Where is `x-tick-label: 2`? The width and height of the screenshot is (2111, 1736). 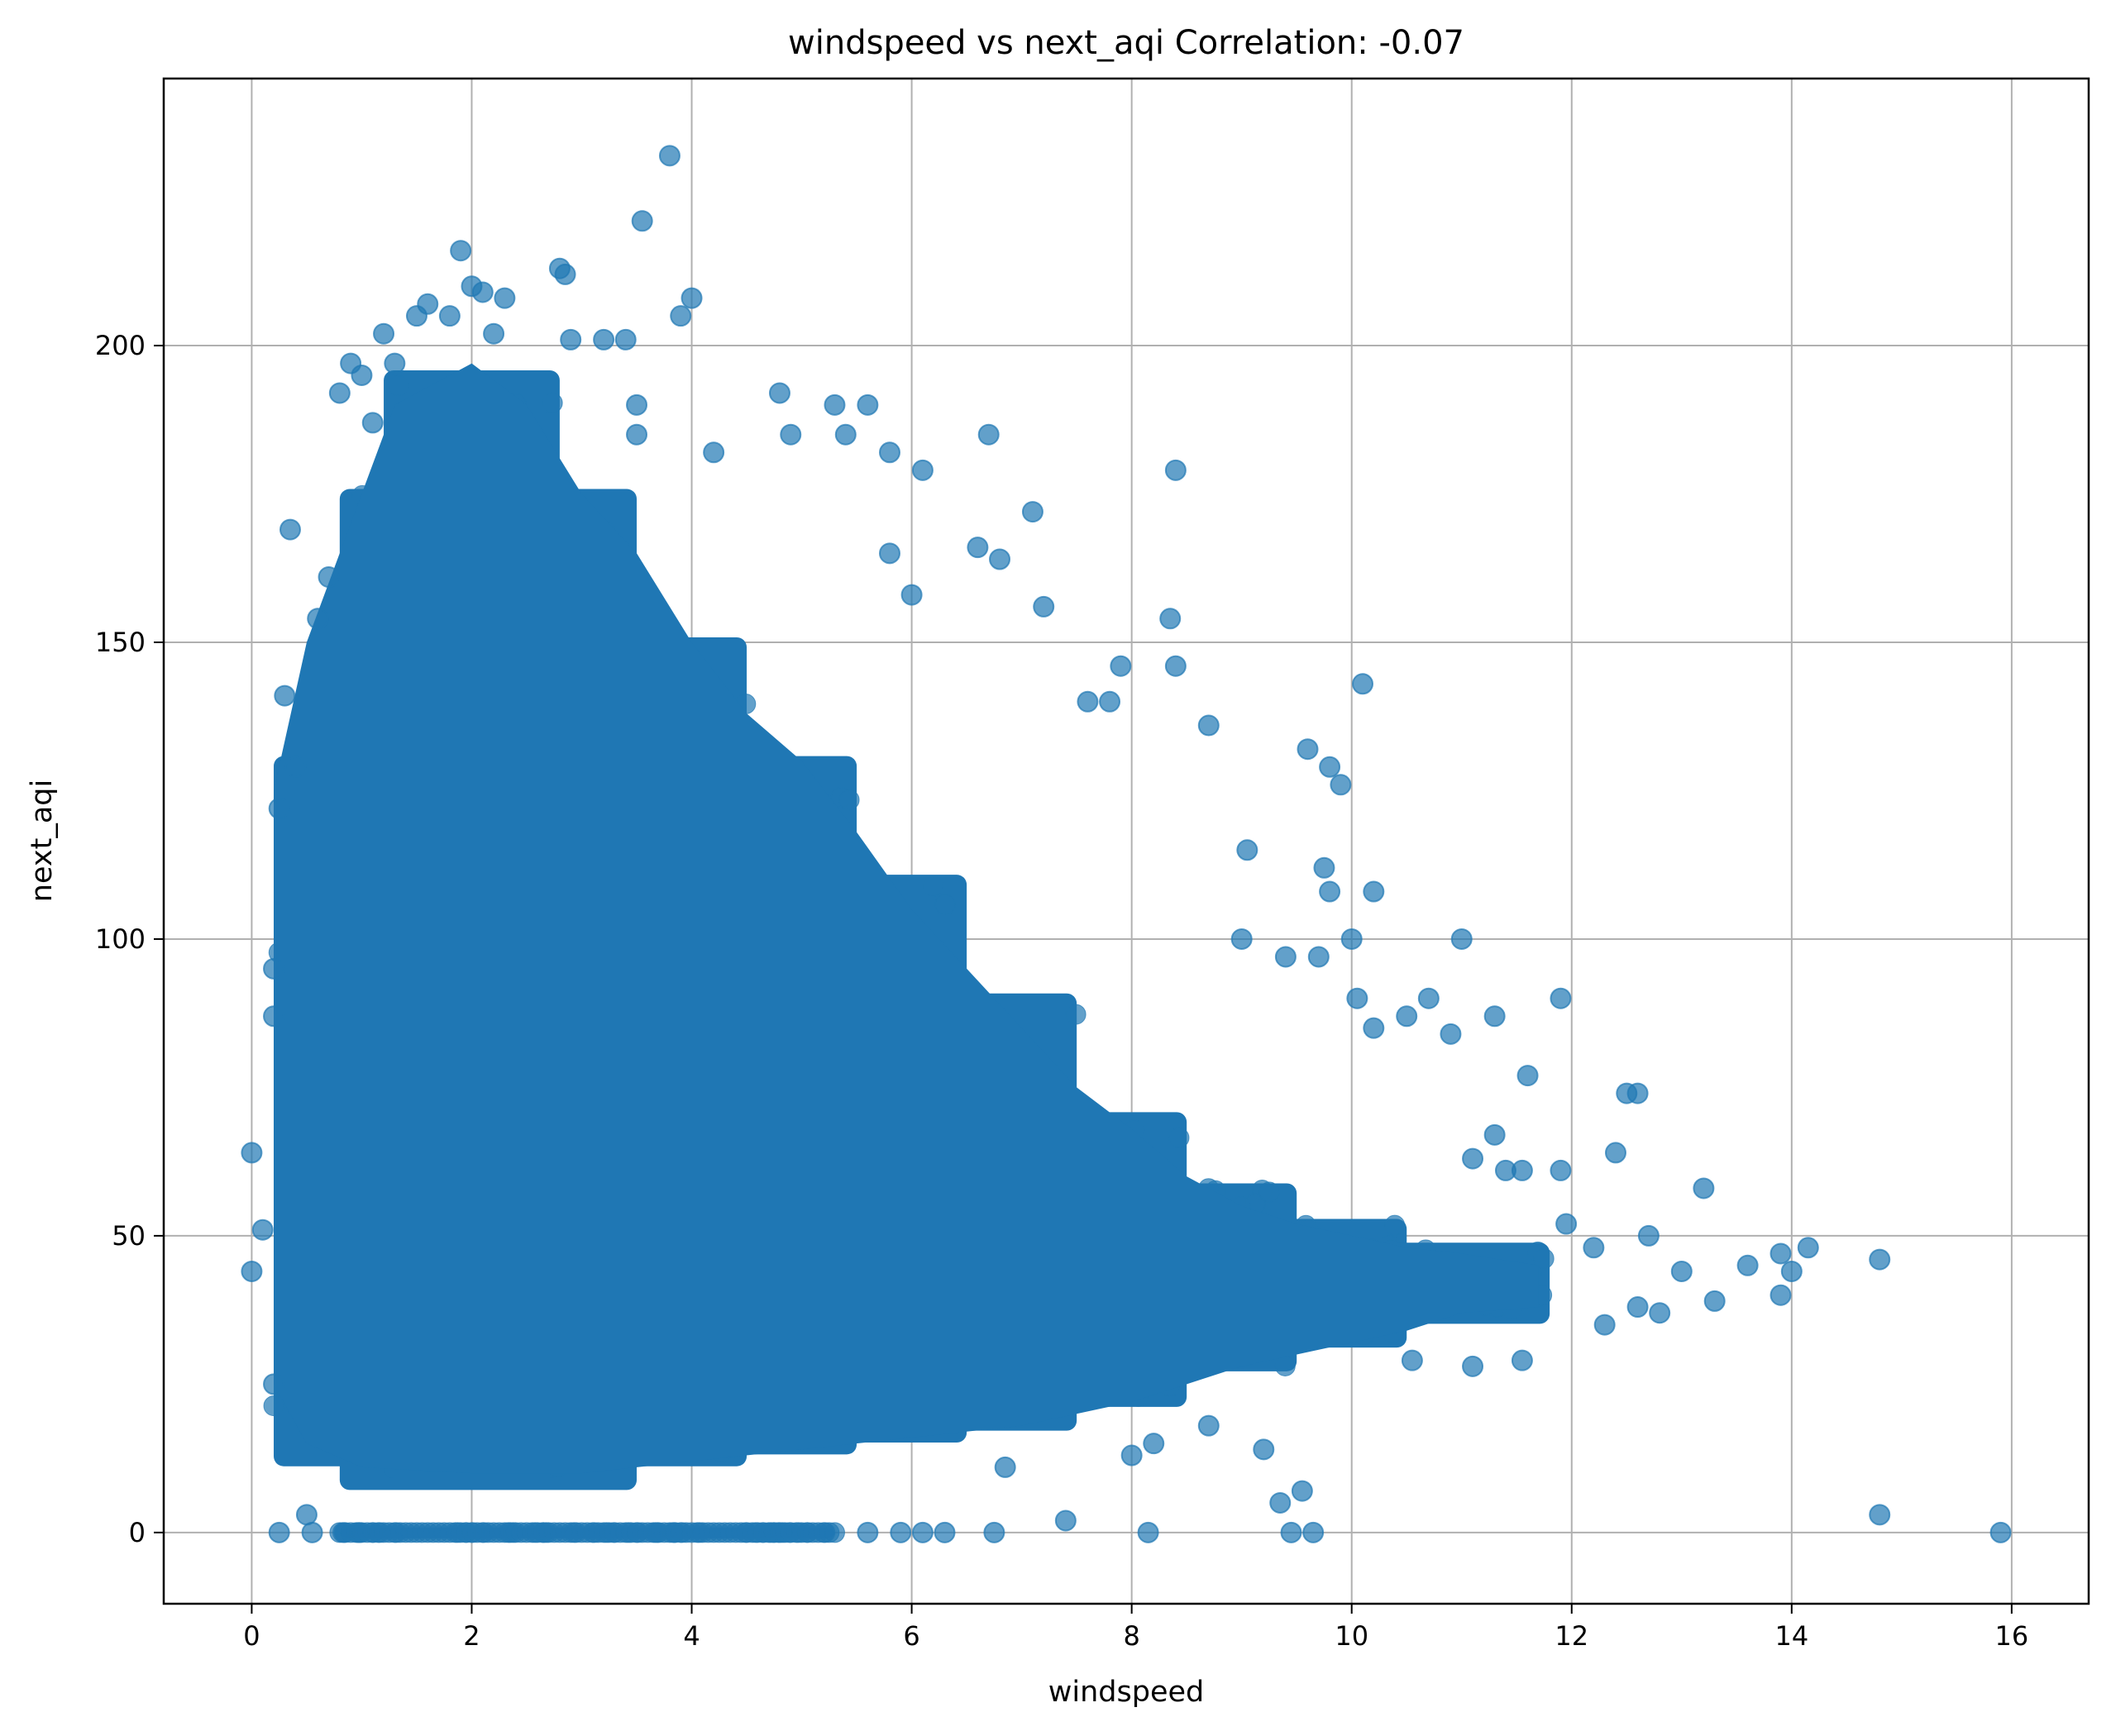
x-tick-label: 2 is located at coordinates (472, 1636).